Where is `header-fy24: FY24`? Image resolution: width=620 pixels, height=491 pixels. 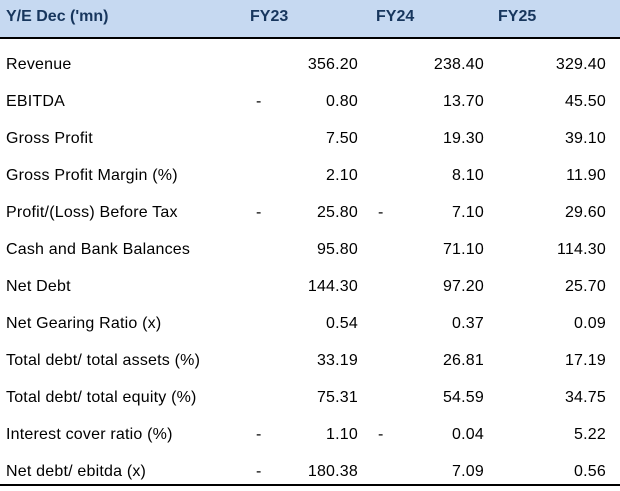 header-fy24: FY24 is located at coordinates (395, 16).